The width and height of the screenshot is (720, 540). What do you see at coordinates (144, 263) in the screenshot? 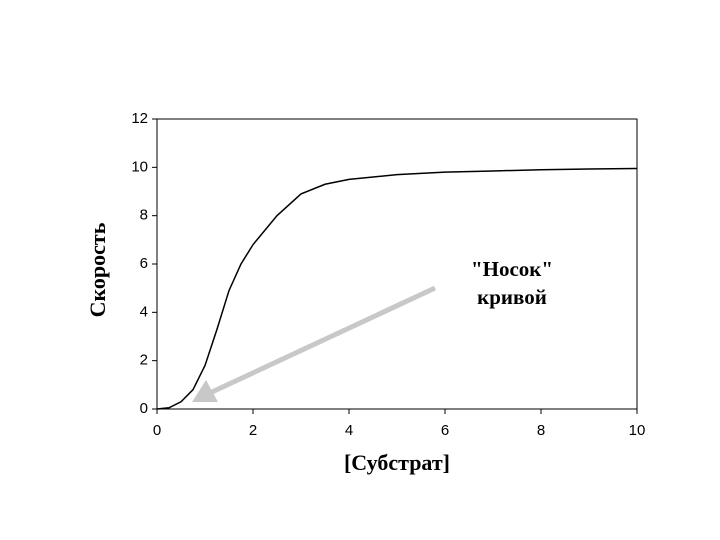
I see `y-tick-label: 6` at bounding box center [144, 263].